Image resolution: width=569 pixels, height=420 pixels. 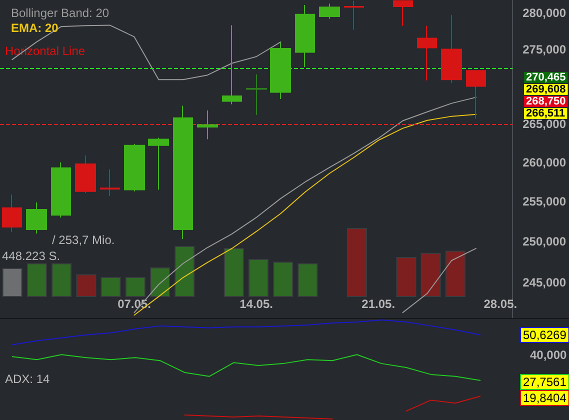 I want to click on y-tick-label: 255,000, so click(x=544, y=201).